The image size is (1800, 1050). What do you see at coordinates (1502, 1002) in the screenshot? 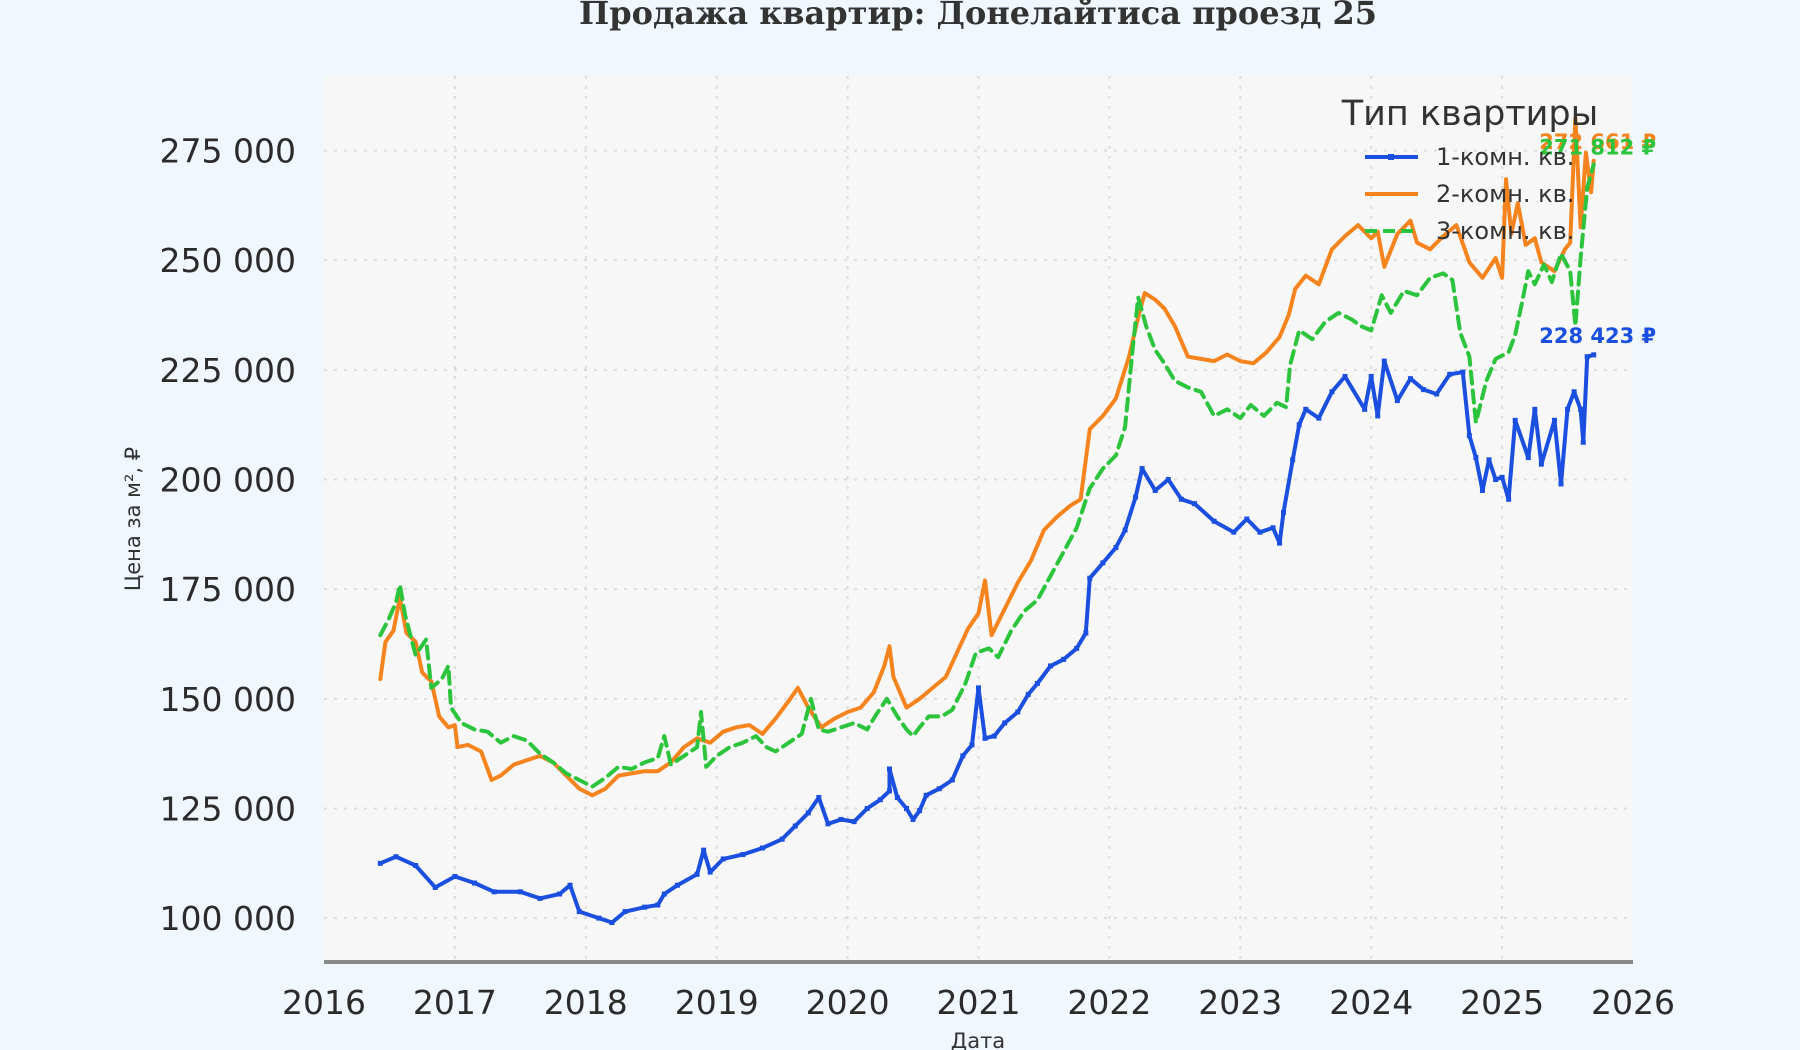
I see `x-tick-label: 2025` at bounding box center [1502, 1002].